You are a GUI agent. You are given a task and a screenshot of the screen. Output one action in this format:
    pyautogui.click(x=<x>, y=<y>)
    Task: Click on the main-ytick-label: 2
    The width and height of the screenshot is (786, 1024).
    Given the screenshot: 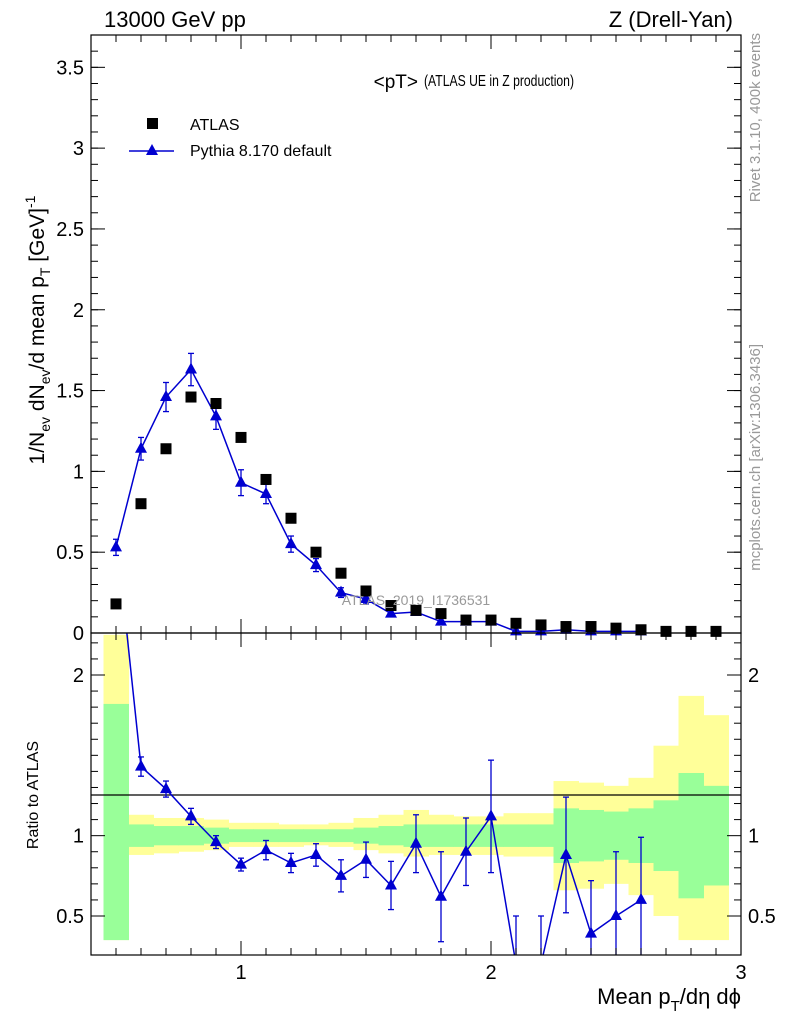 What is the action you would take?
    pyautogui.click(x=78, y=311)
    